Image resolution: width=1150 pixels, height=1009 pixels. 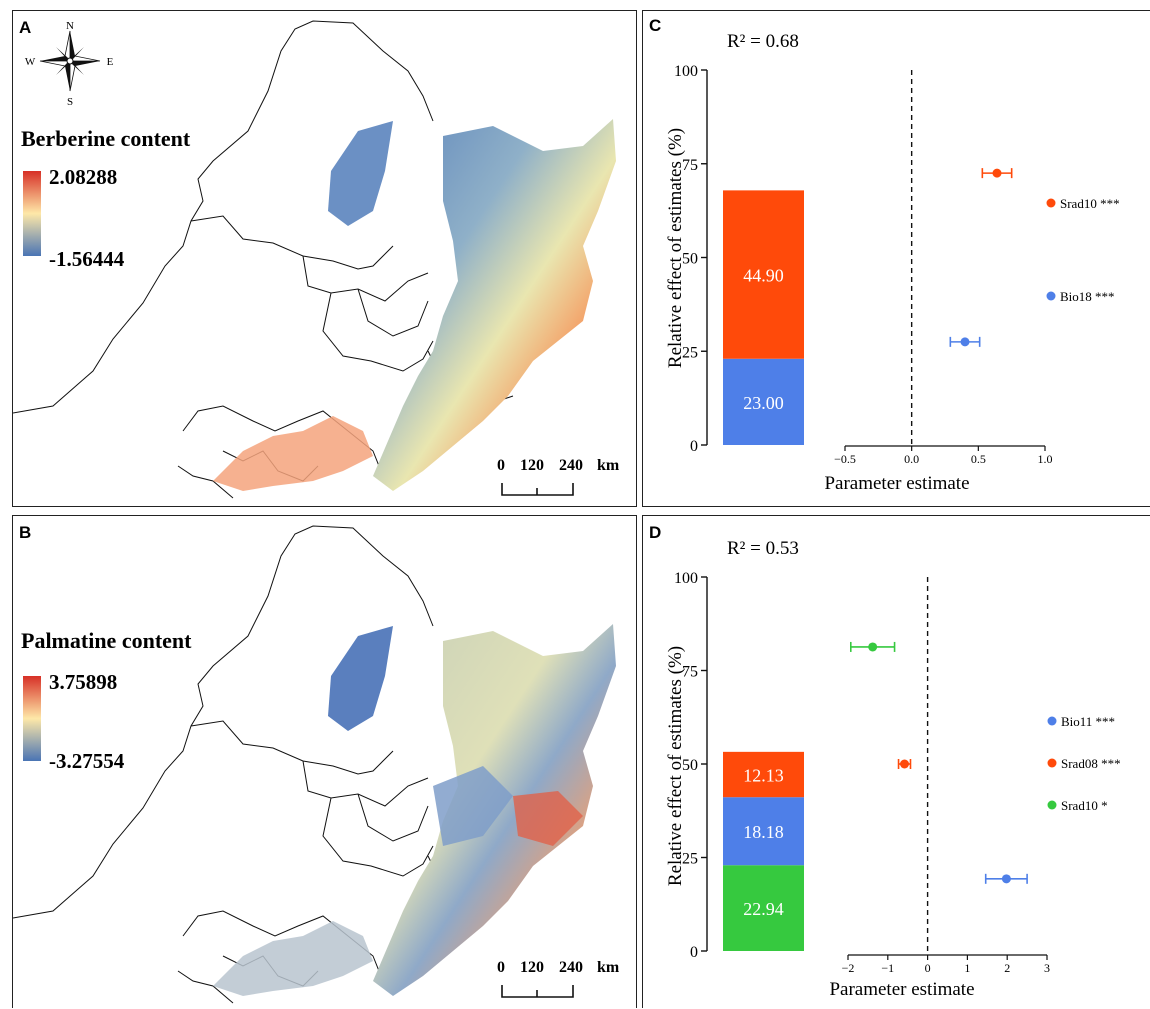 I want to click on scale-bar-b: 0 120 240 km, so click(x=558, y=978).